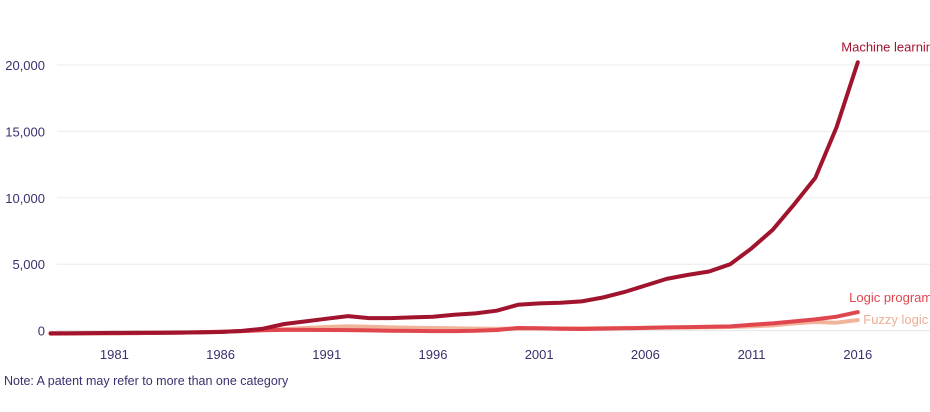 This screenshot has width=930, height=412. I want to click on series-label-logic-programming: Logic programming, so click(889, 297).